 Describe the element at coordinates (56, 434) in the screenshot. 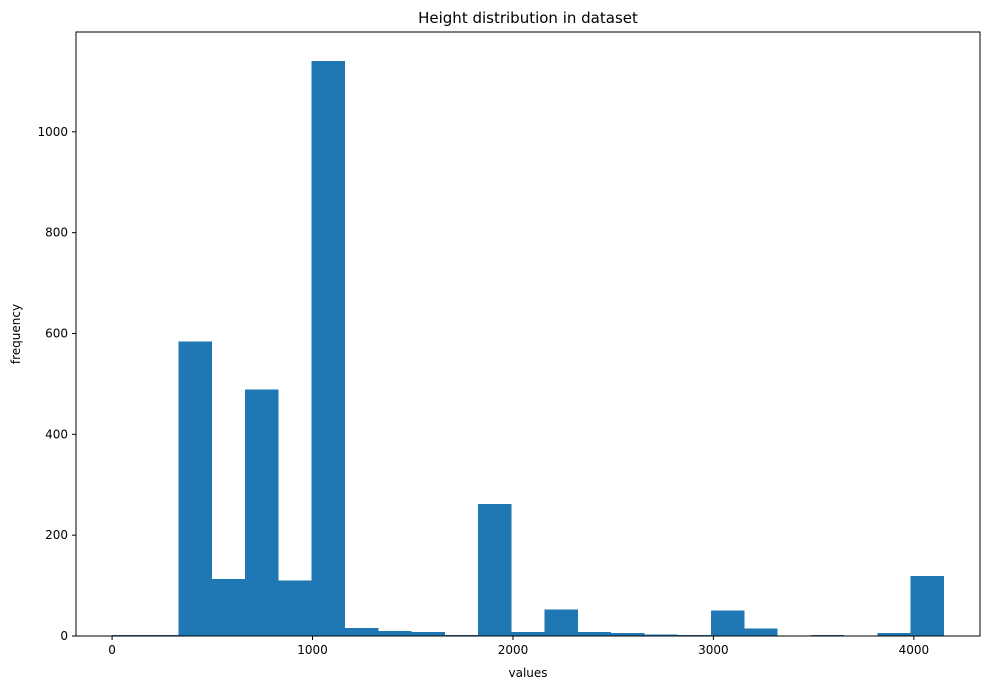

I see `y-tick-label: 400` at that location.